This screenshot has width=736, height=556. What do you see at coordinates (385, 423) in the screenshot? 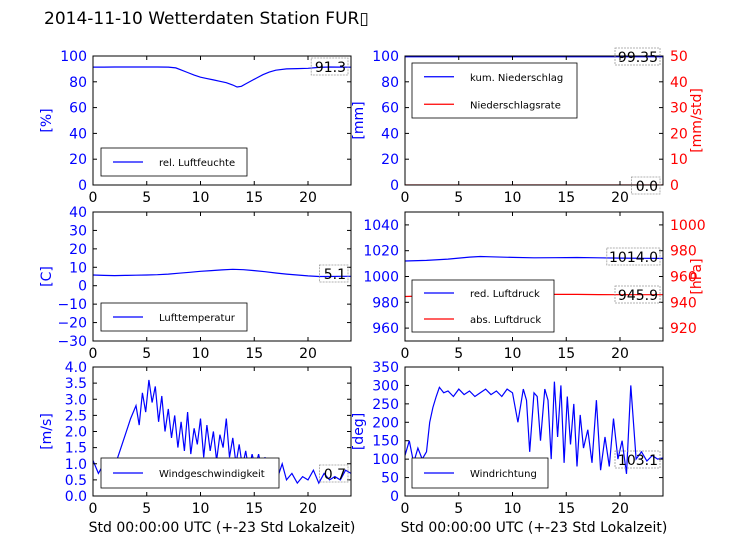
I see `ytick-label: 200` at bounding box center [385, 423].